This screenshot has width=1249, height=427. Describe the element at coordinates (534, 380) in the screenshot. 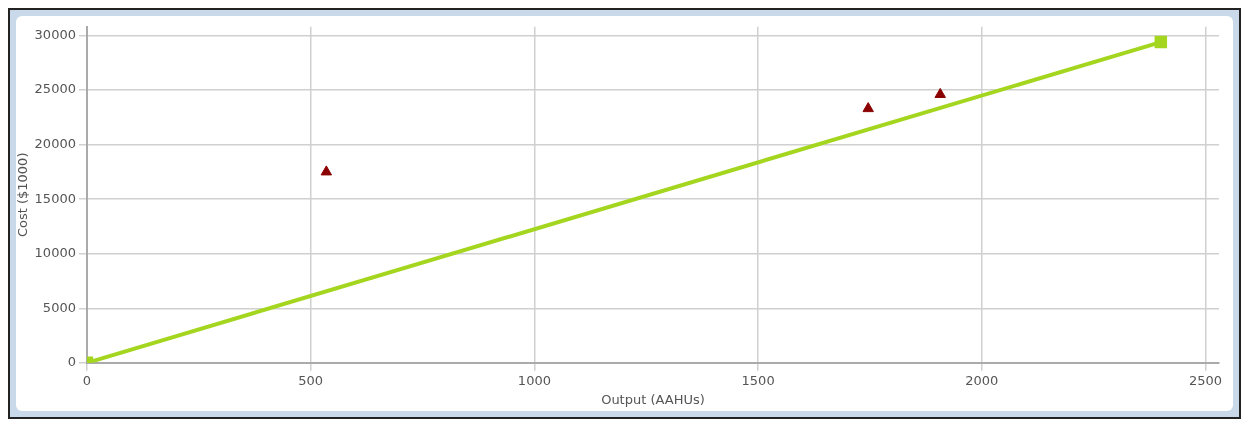

I see `x-tick-label: 1000` at that location.